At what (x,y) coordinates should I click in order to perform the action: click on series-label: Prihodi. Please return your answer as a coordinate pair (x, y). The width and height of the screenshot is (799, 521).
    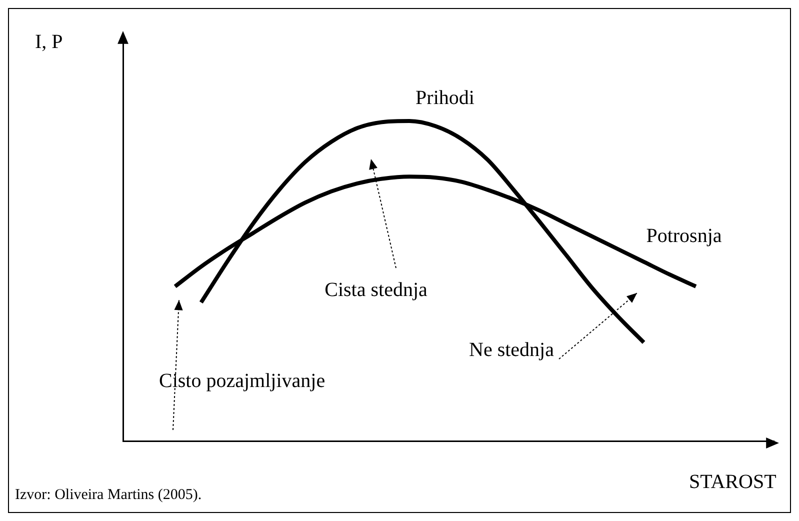
    Looking at the image, I should click on (445, 98).